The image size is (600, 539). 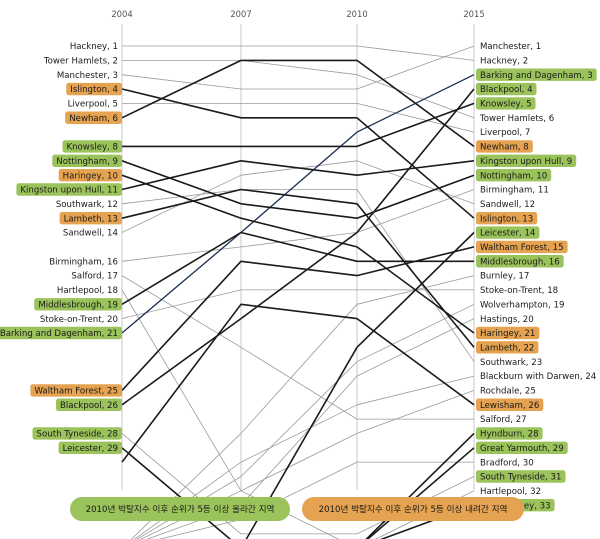 I want to click on label-text: Southwark, 23, so click(x=511, y=363).